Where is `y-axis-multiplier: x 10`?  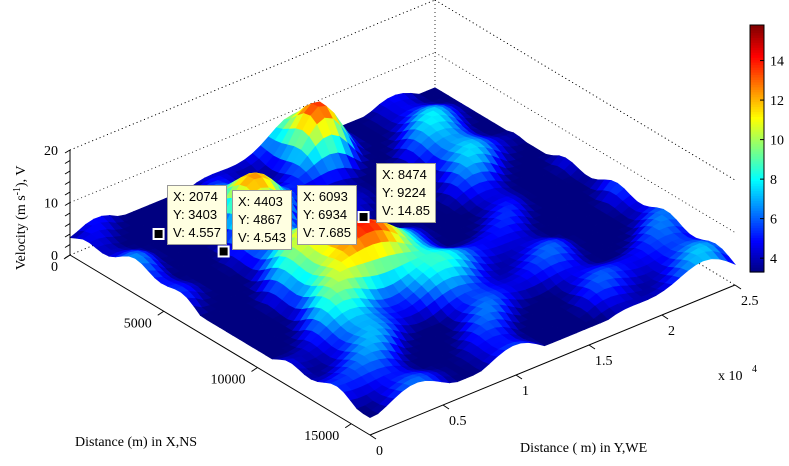 y-axis-multiplier: x 10 is located at coordinates (730, 376).